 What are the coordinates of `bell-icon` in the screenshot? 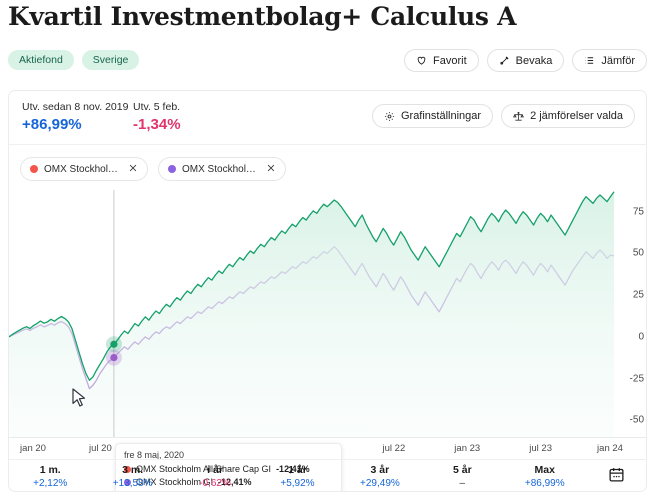 It's located at (504, 60).